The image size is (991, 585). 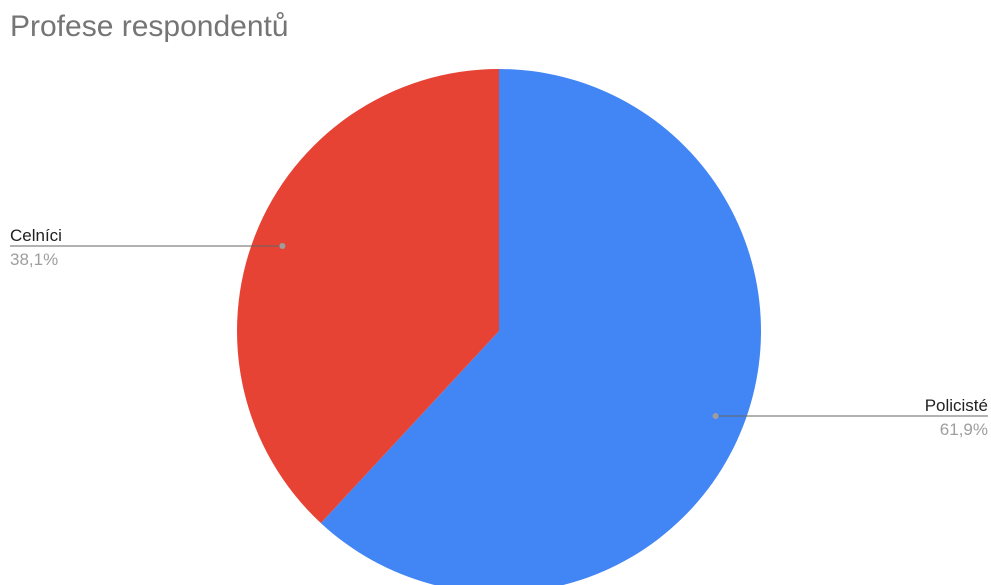 What do you see at coordinates (34, 259) in the screenshot?
I see `slice-value-celníci: 38,1%` at bounding box center [34, 259].